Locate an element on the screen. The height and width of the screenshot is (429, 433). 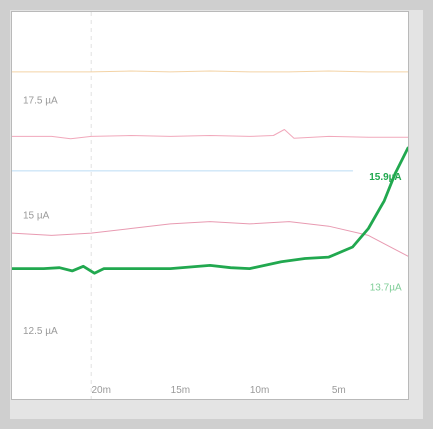
value-label: 13.7µA is located at coordinates (386, 288).